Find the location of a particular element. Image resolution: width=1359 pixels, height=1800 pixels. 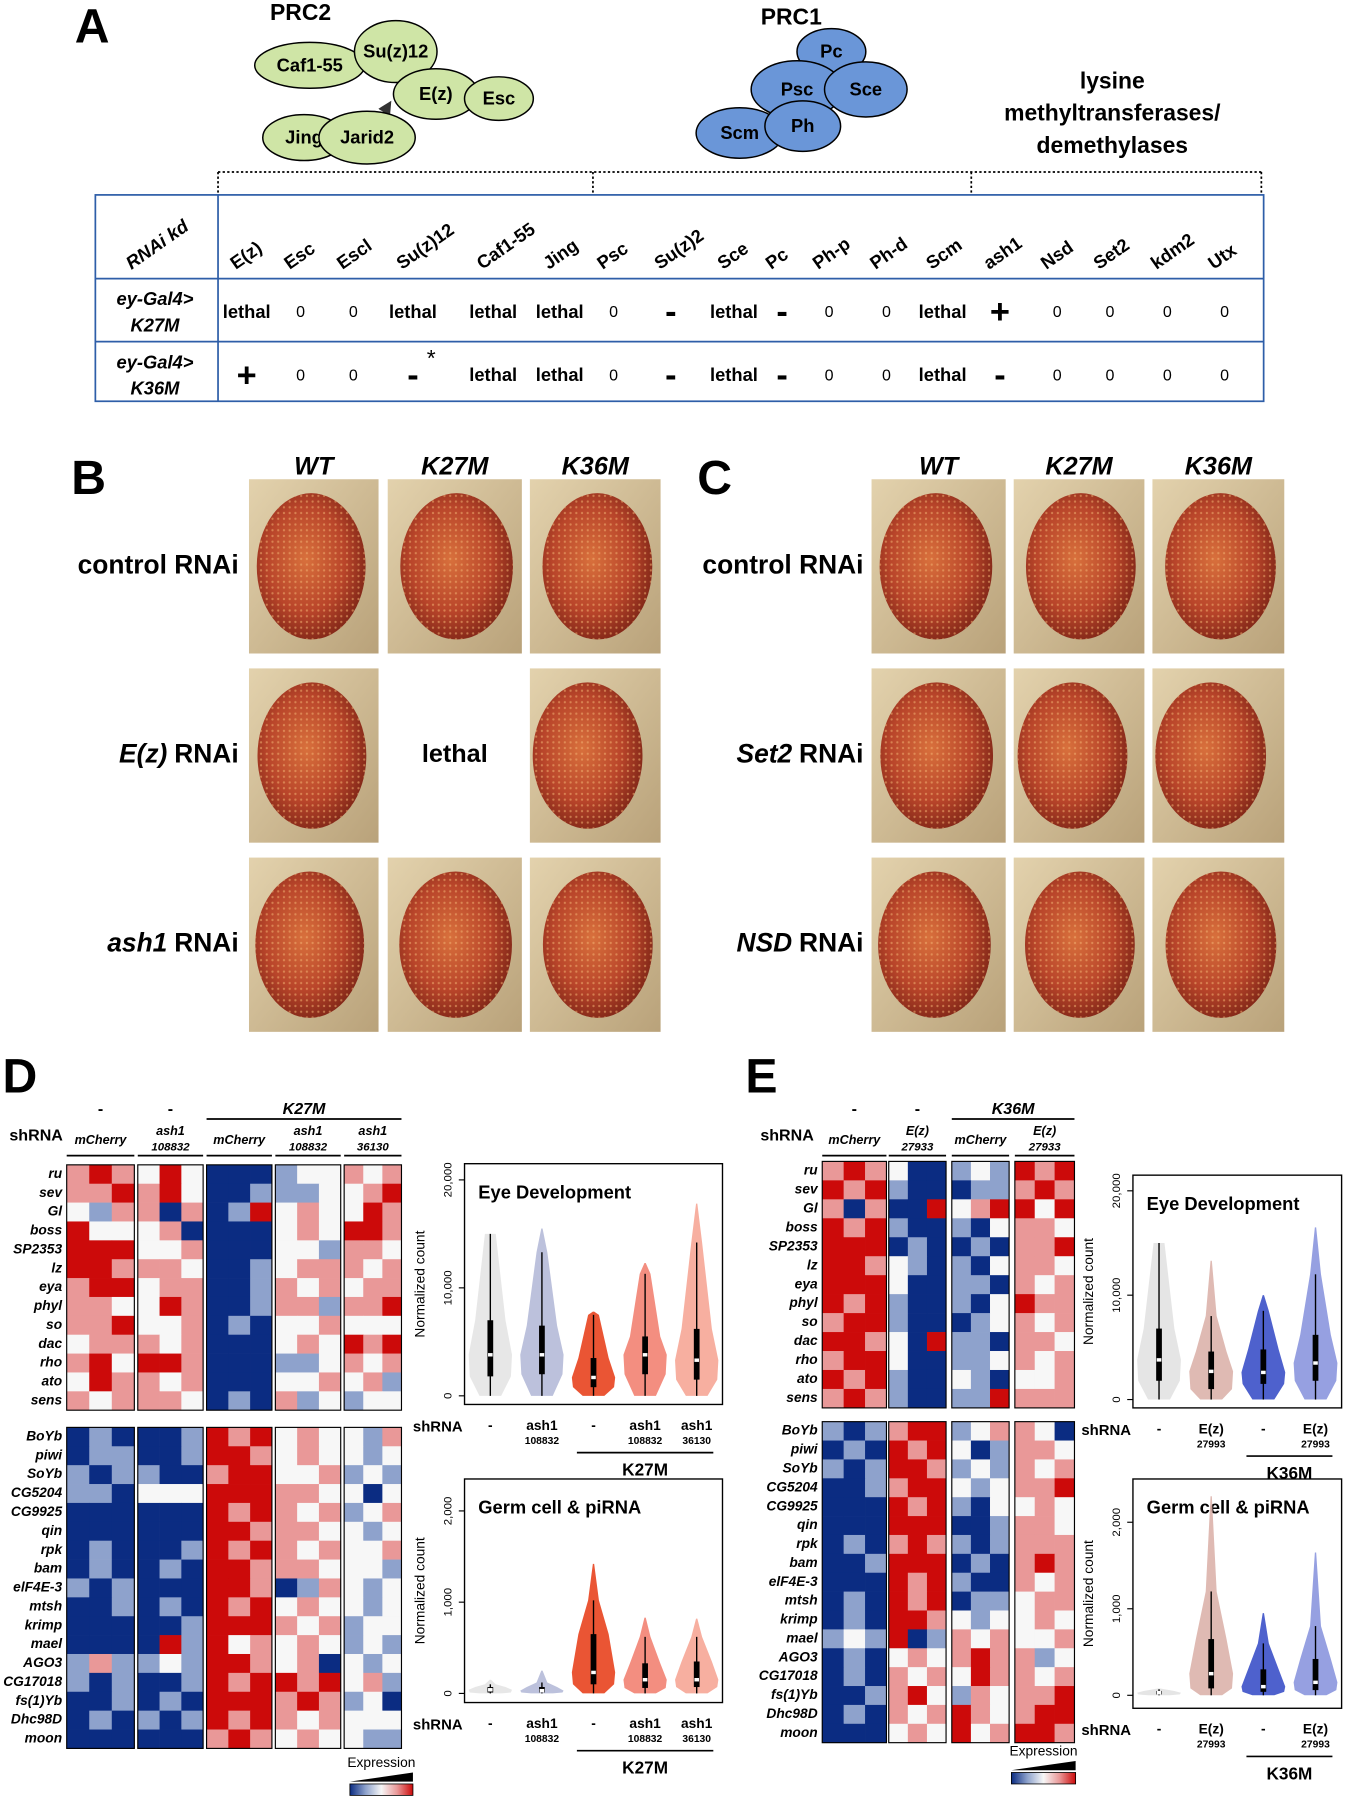

column-header: K27M is located at coordinates (1079, 466).